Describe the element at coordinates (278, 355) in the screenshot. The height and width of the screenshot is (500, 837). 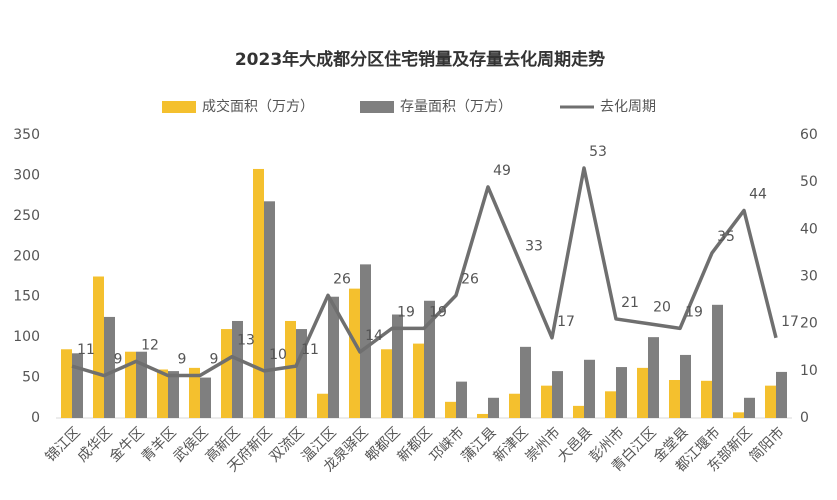
I see `data-label: 10` at that location.